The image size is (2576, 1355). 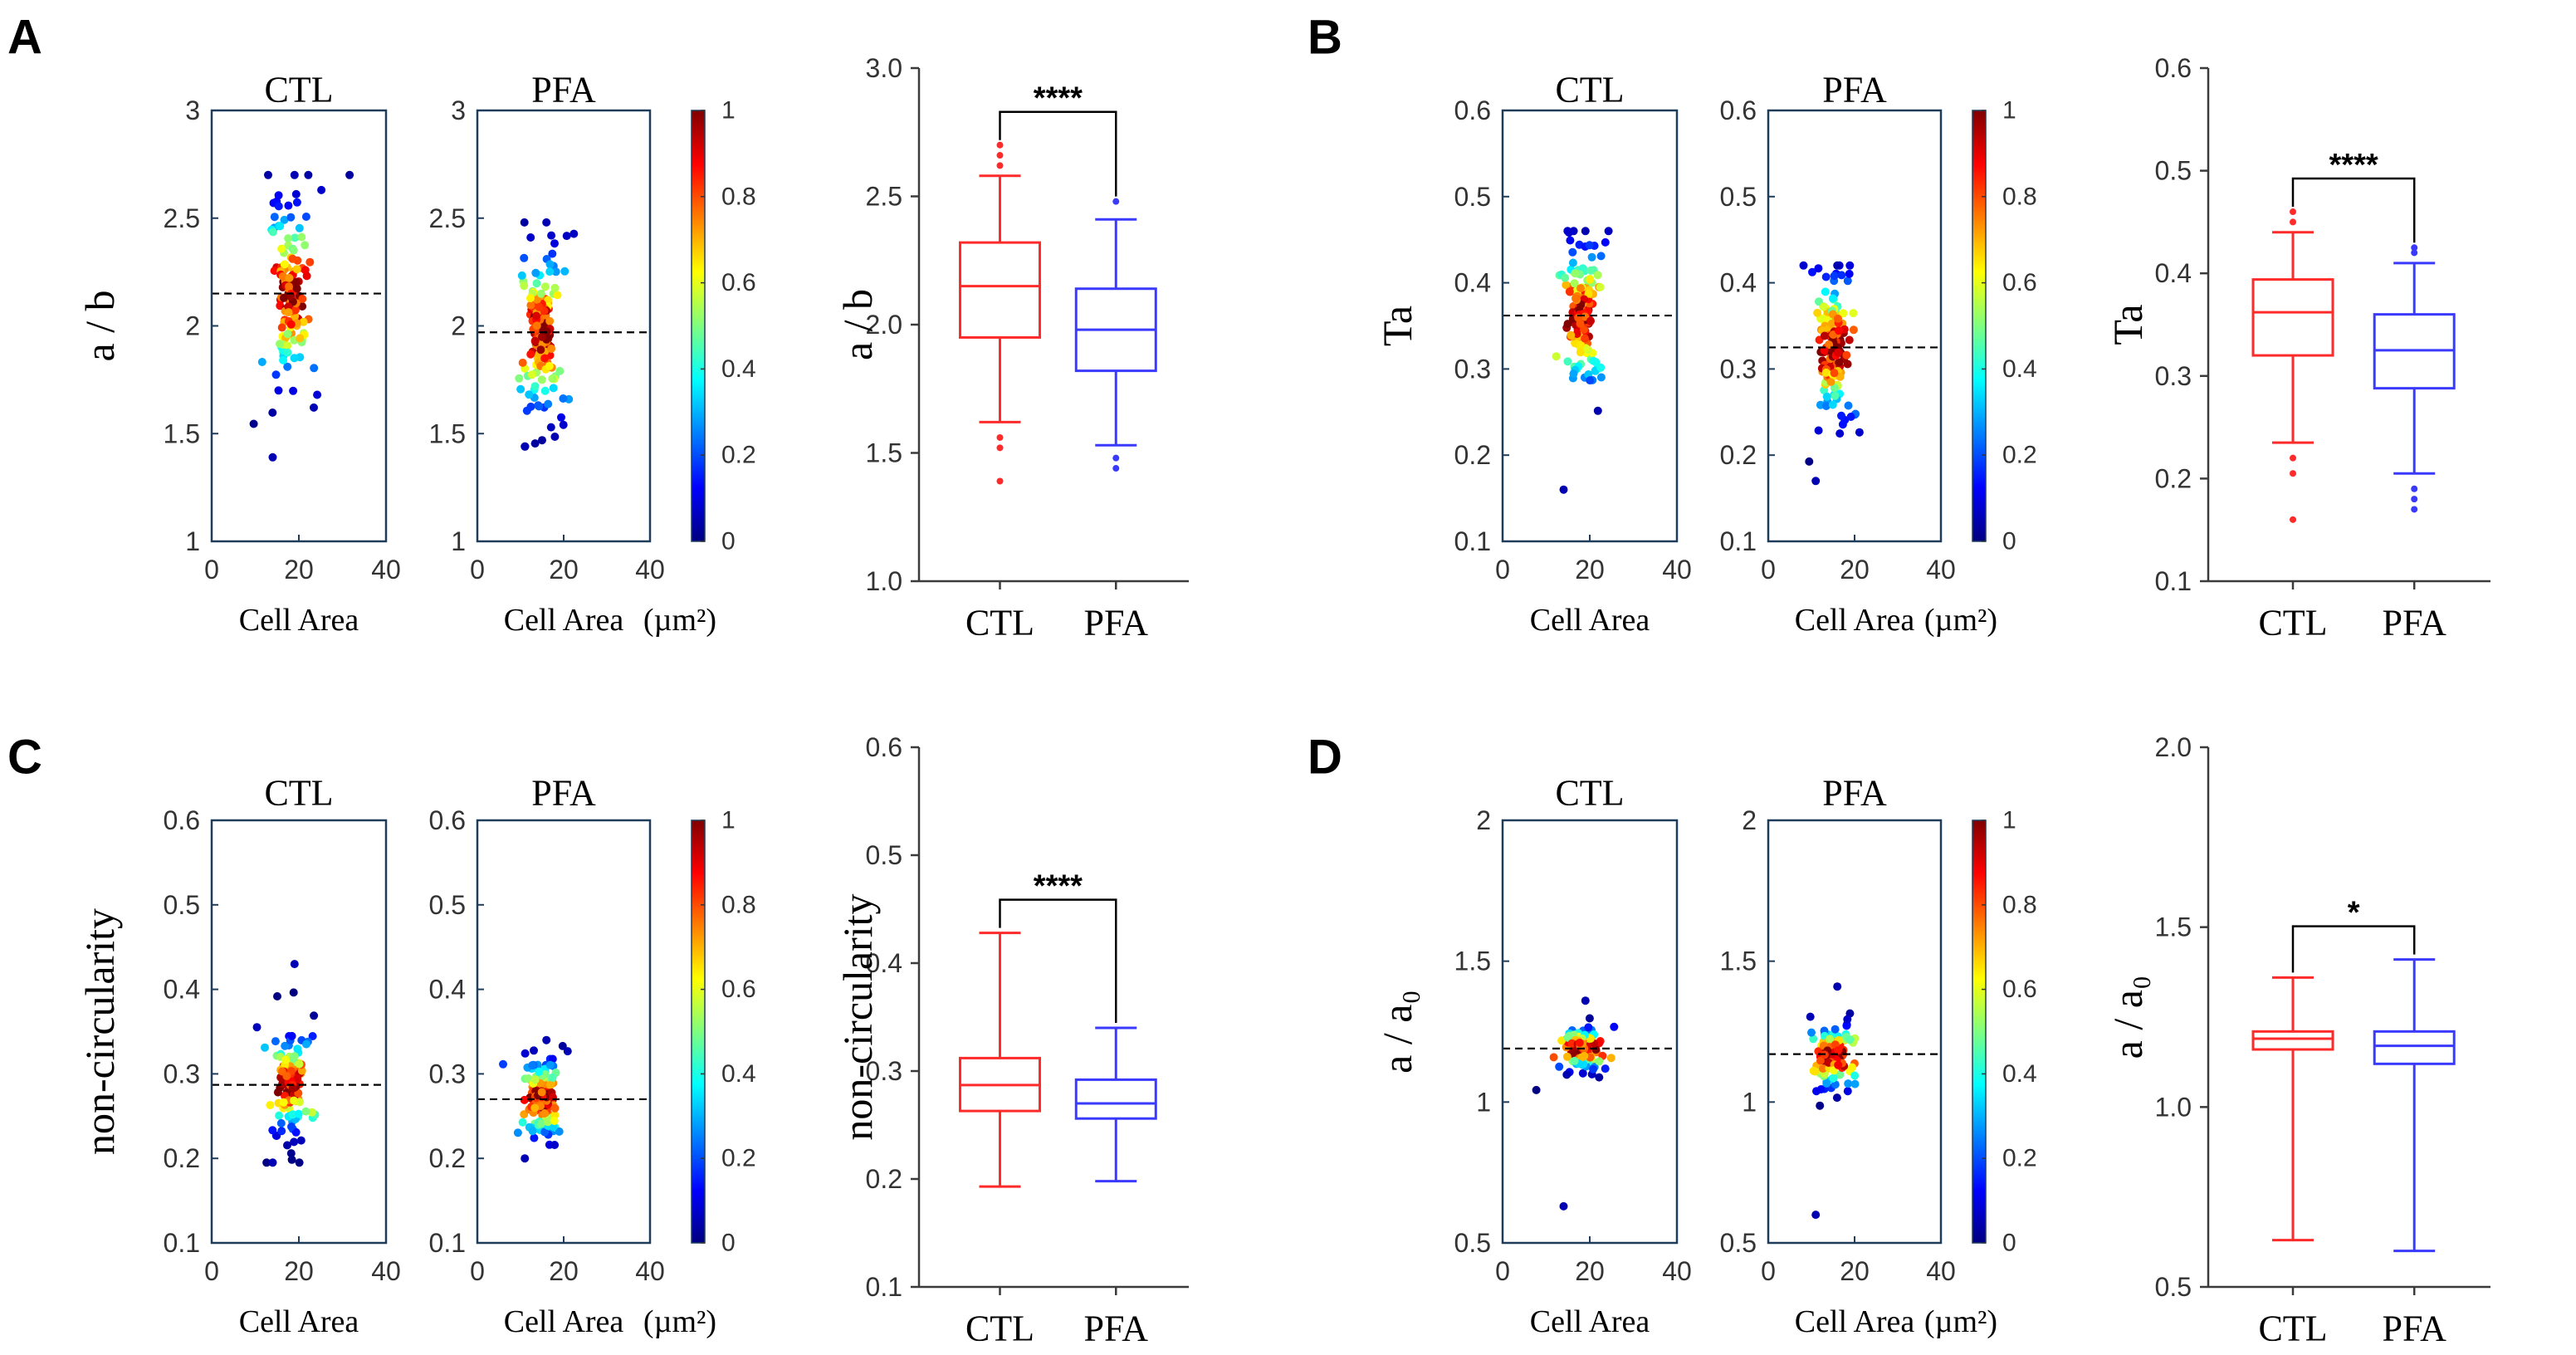 I want to click on y-tick-label: 1, so click(x=458, y=541).